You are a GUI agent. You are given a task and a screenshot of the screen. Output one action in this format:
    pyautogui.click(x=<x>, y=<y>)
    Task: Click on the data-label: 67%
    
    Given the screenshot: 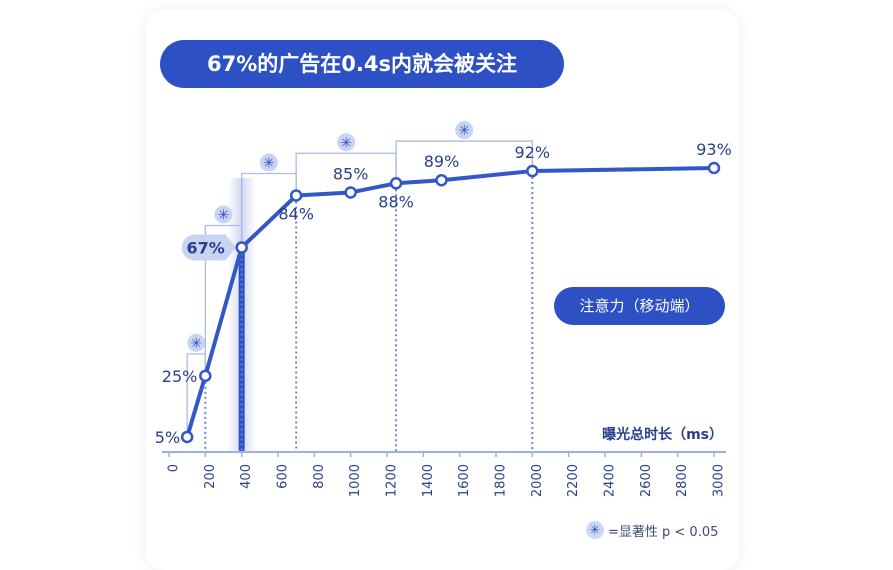 What is the action you would take?
    pyautogui.click(x=206, y=247)
    